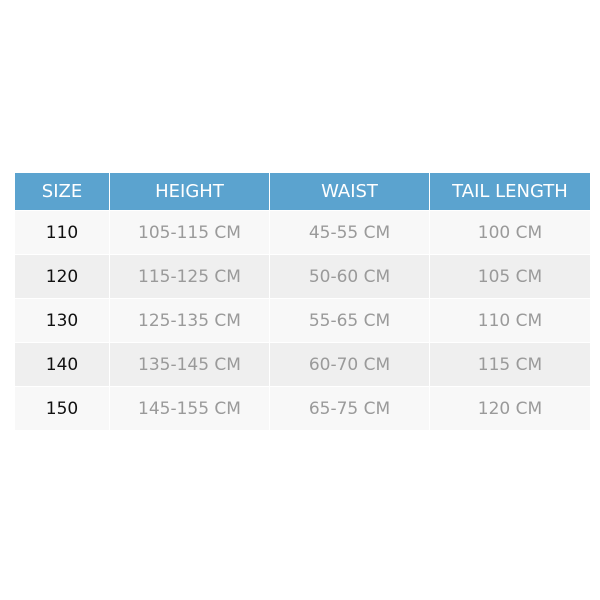 The width and height of the screenshot is (600, 600). I want to click on cell-size: 120, so click(62, 276).